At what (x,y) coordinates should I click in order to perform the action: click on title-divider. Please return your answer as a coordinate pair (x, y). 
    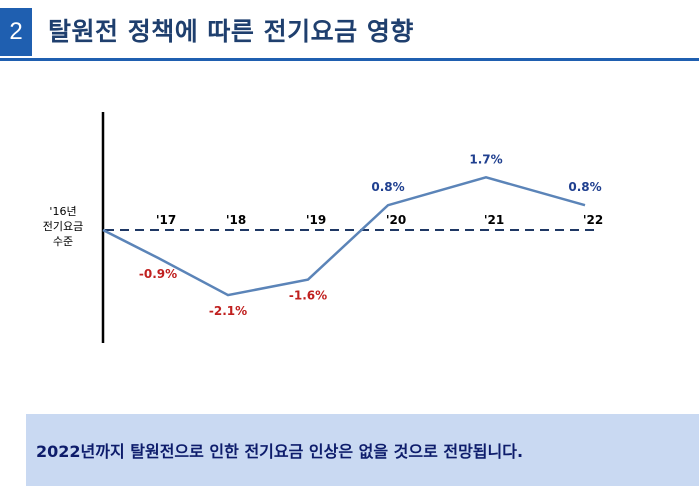
    Looking at the image, I should click on (349, 59).